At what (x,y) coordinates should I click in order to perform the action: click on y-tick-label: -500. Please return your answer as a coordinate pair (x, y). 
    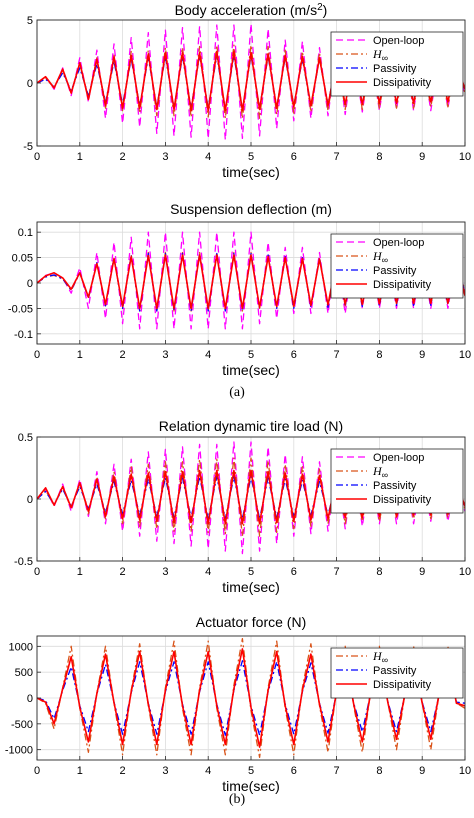
    Looking at the image, I should click on (22, 725).